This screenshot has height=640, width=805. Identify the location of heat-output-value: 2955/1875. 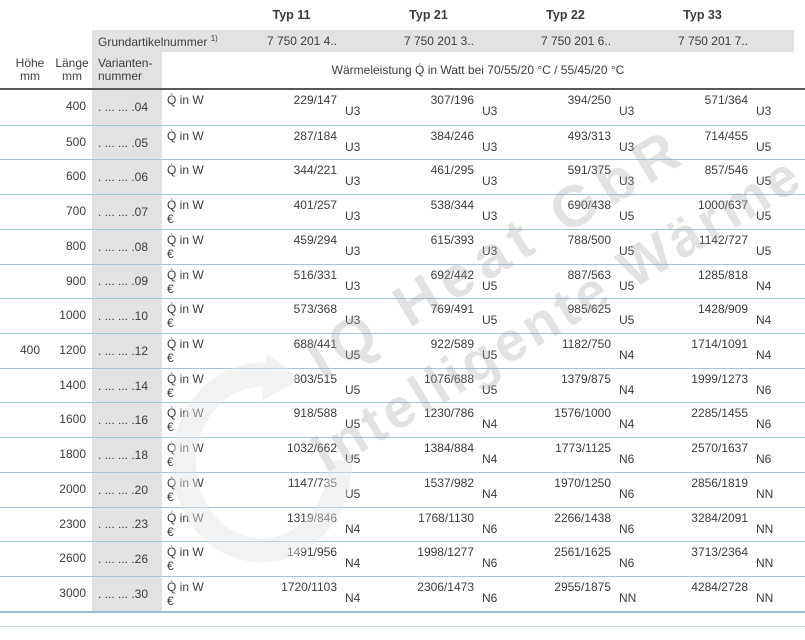
(582, 587).